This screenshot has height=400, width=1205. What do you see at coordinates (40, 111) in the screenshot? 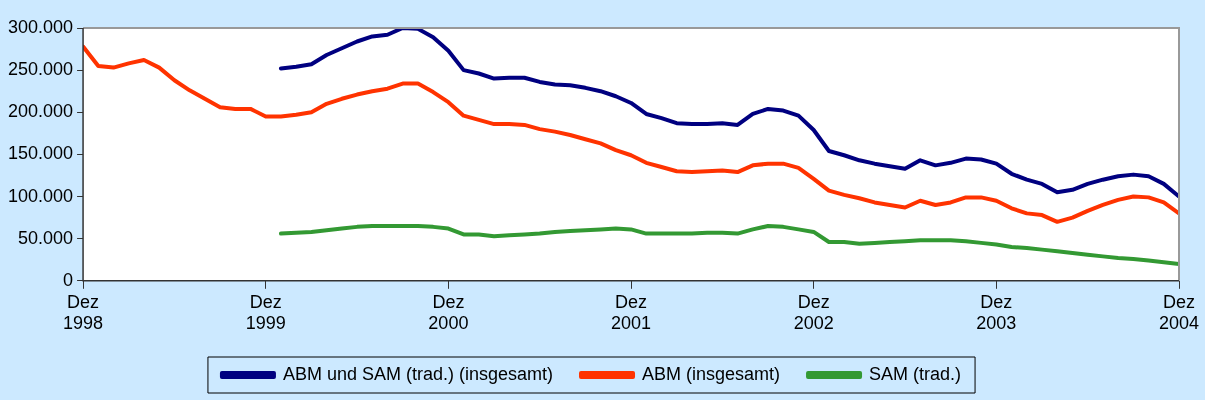
I see `y-tick-label: 200.000` at bounding box center [40, 111].